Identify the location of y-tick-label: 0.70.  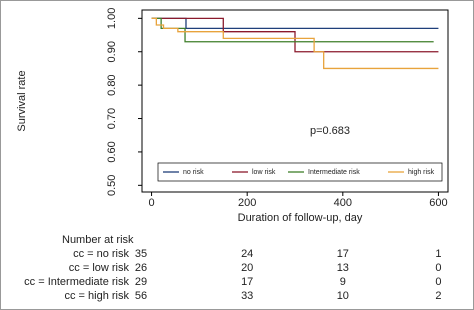
(112, 118).